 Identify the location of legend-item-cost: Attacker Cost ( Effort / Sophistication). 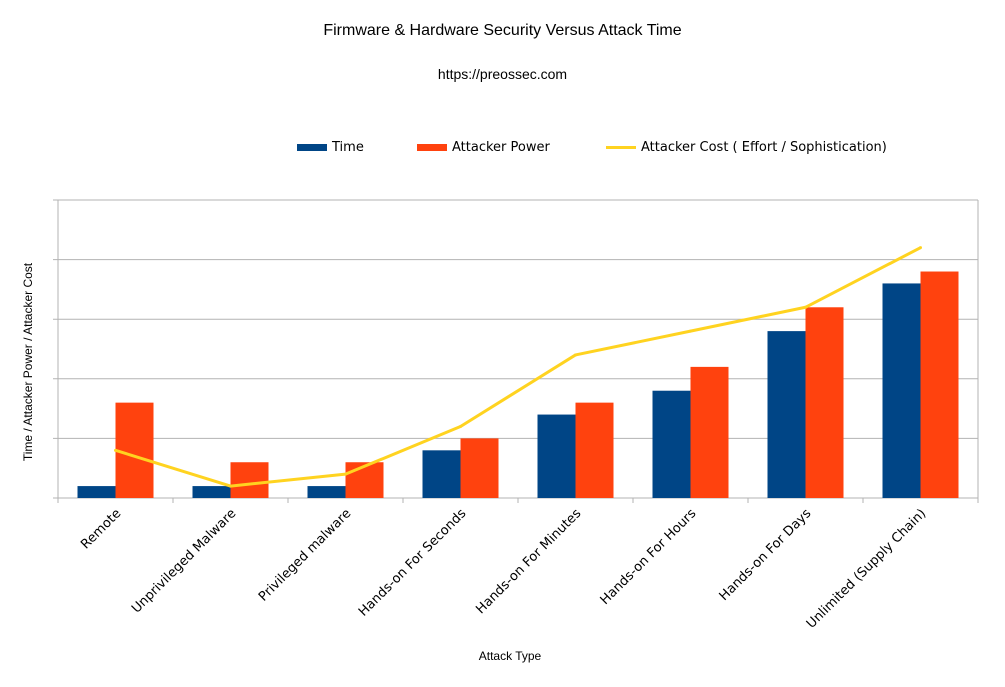
(746, 147).